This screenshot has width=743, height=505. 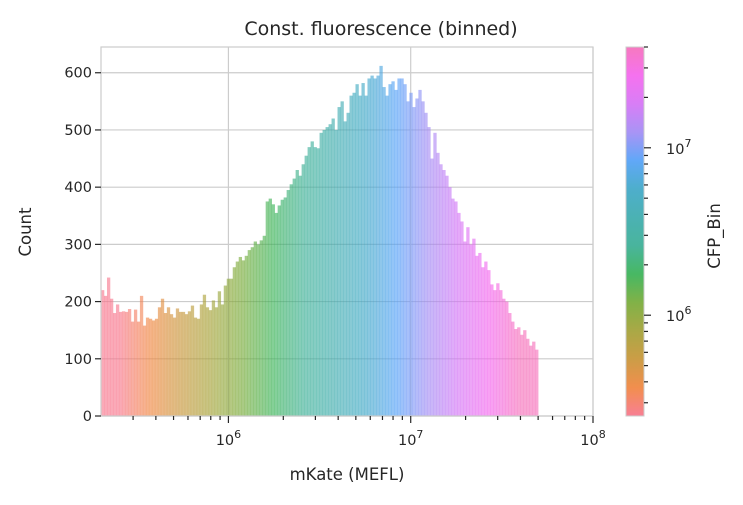 I want to click on y-tick-label: 100, so click(x=78, y=360).